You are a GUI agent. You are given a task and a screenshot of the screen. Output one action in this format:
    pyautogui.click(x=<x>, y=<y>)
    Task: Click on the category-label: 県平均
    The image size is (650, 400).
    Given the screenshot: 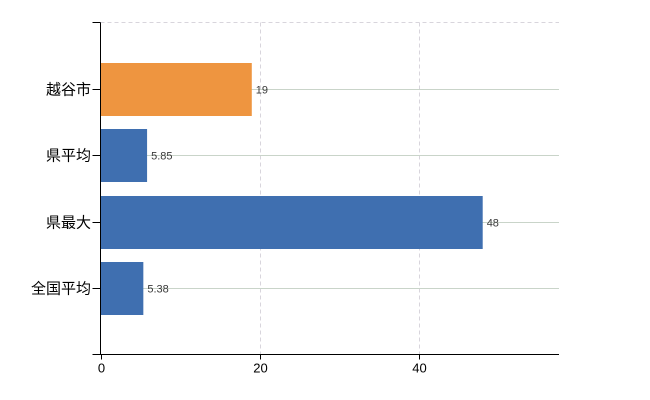 What is the action you would take?
    pyautogui.click(x=68, y=156)
    